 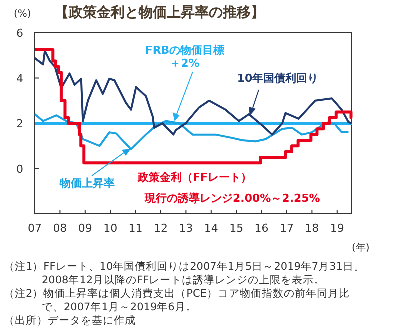 What do you see at coordinates (35, 228) in the screenshot?
I see `x-tick-label: 07` at bounding box center [35, 228].